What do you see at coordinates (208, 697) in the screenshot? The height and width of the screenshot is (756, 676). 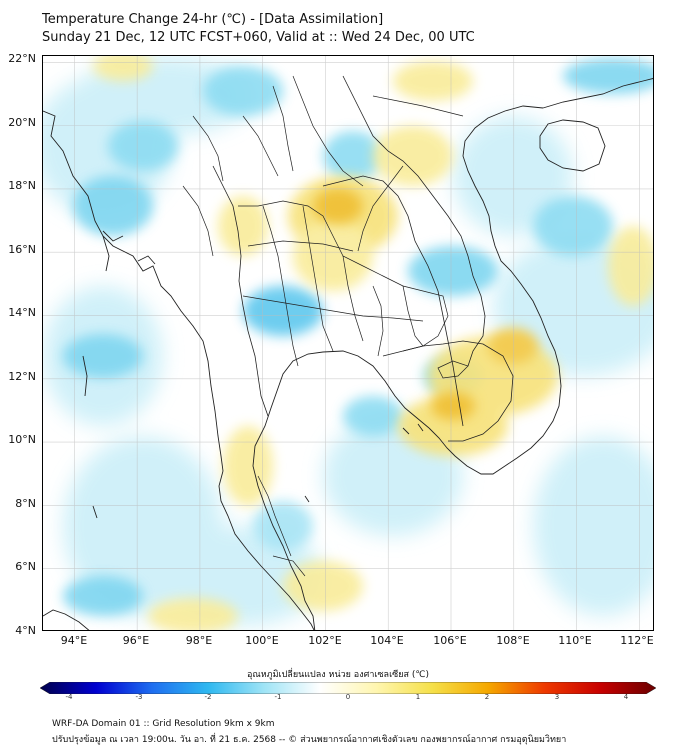 I see `colorbar-tick: -2` at bounding box center [208, 697].